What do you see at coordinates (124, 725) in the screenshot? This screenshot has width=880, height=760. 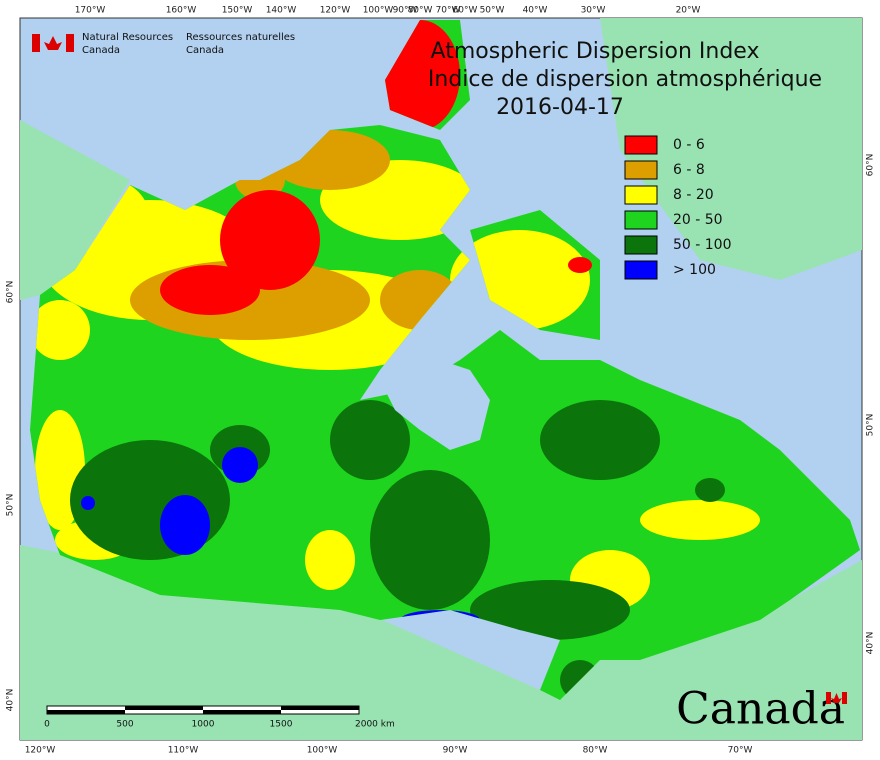 I see `scale-label: 500` at bounding box center [124, 725].